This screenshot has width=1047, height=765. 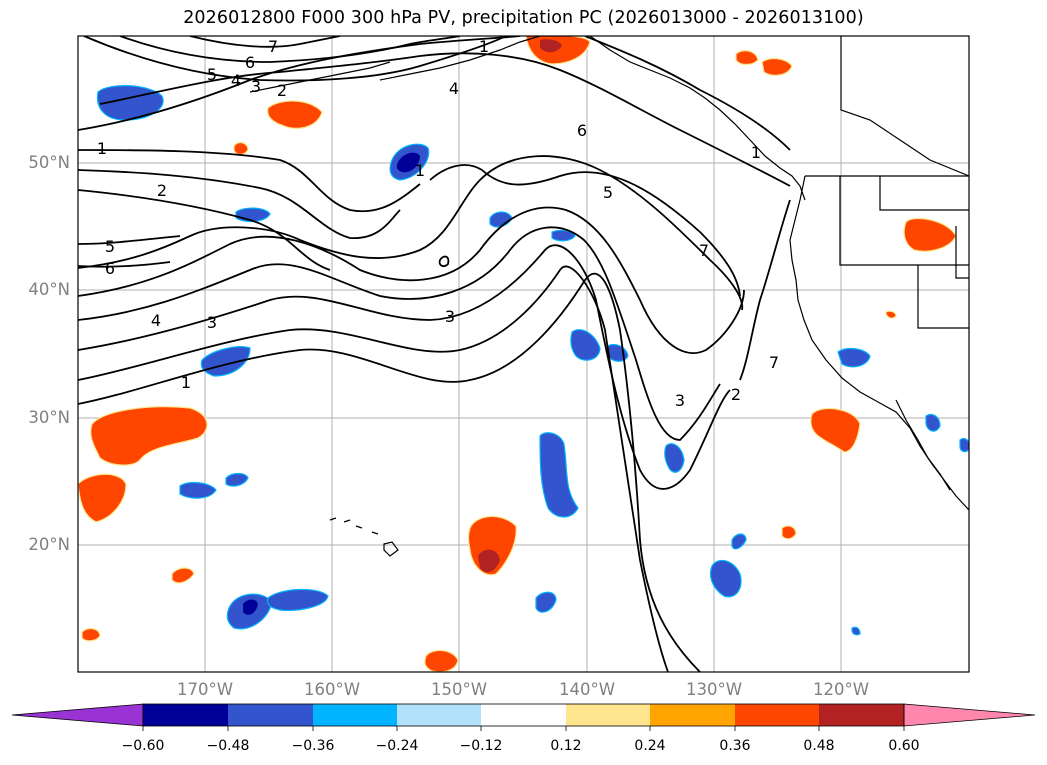 I want to click on colorbar-tick-label: 0.12, so click(x=566, y=746).